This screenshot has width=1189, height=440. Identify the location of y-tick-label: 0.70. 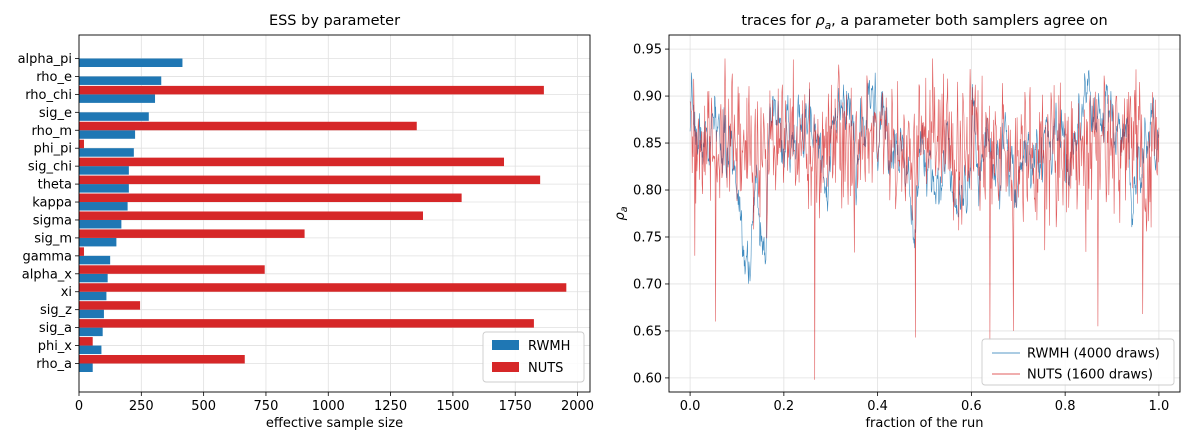
(647, 284).